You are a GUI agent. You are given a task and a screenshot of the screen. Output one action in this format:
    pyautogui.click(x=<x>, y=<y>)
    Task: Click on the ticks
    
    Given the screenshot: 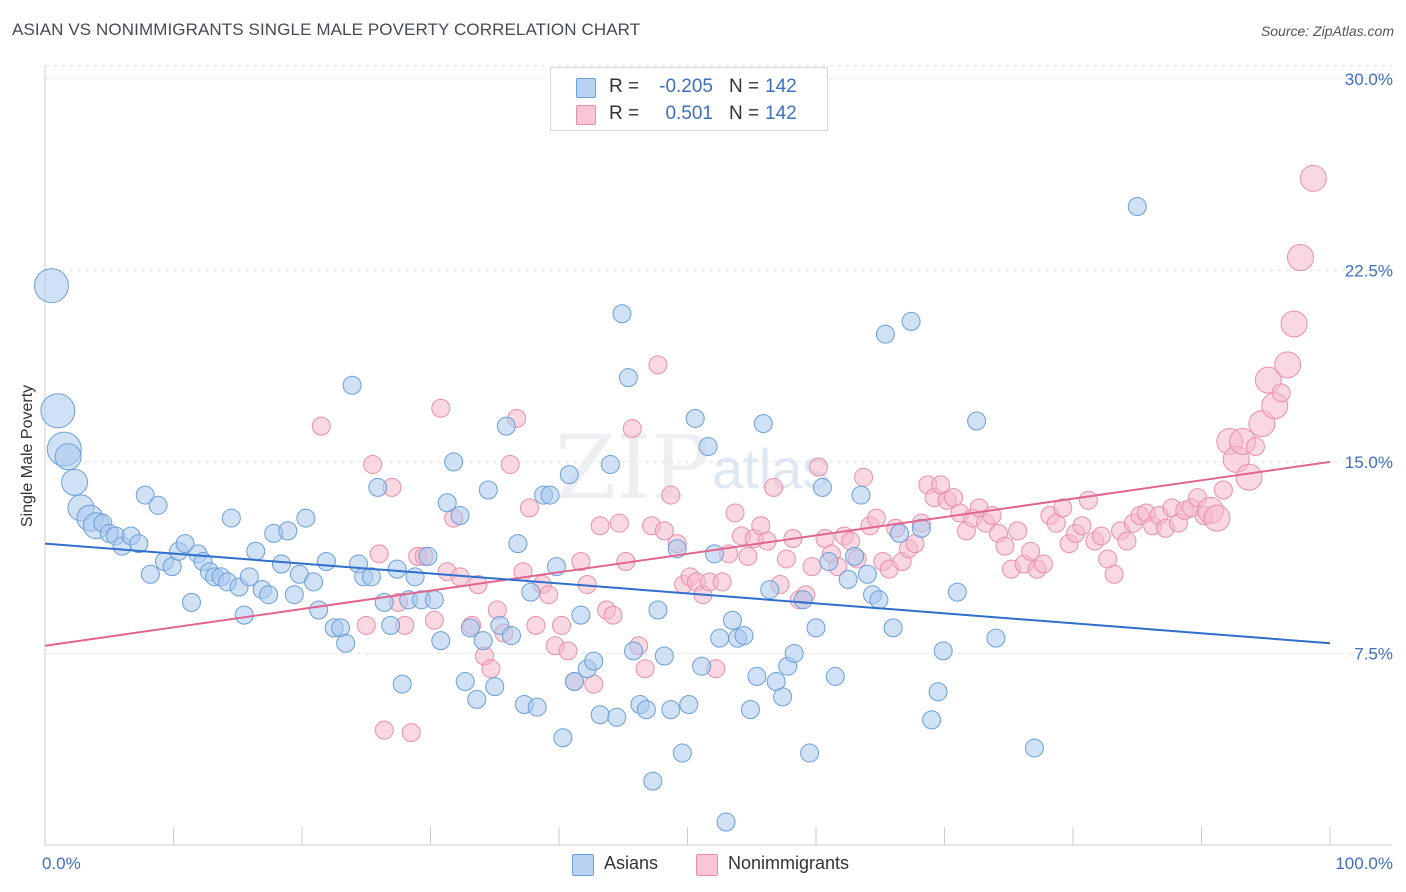 What is the action you would take?
    pyautogui.click(x=752, y=836)
    